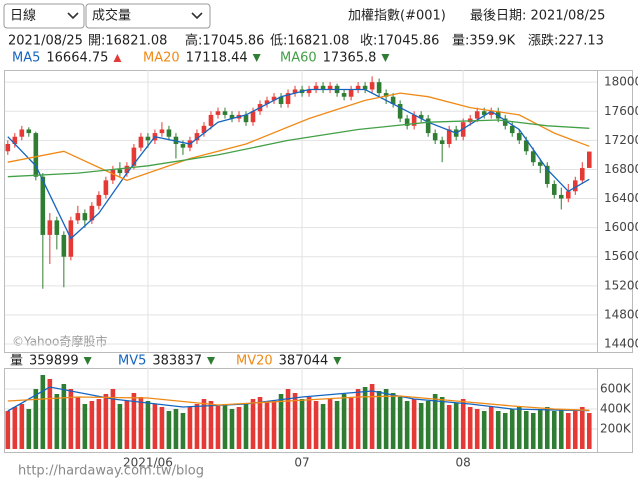  What do you see at coordinates (621, 344) in the screenshot?
I see `y-tick-label: 14400` at bounding box center [621, 344].